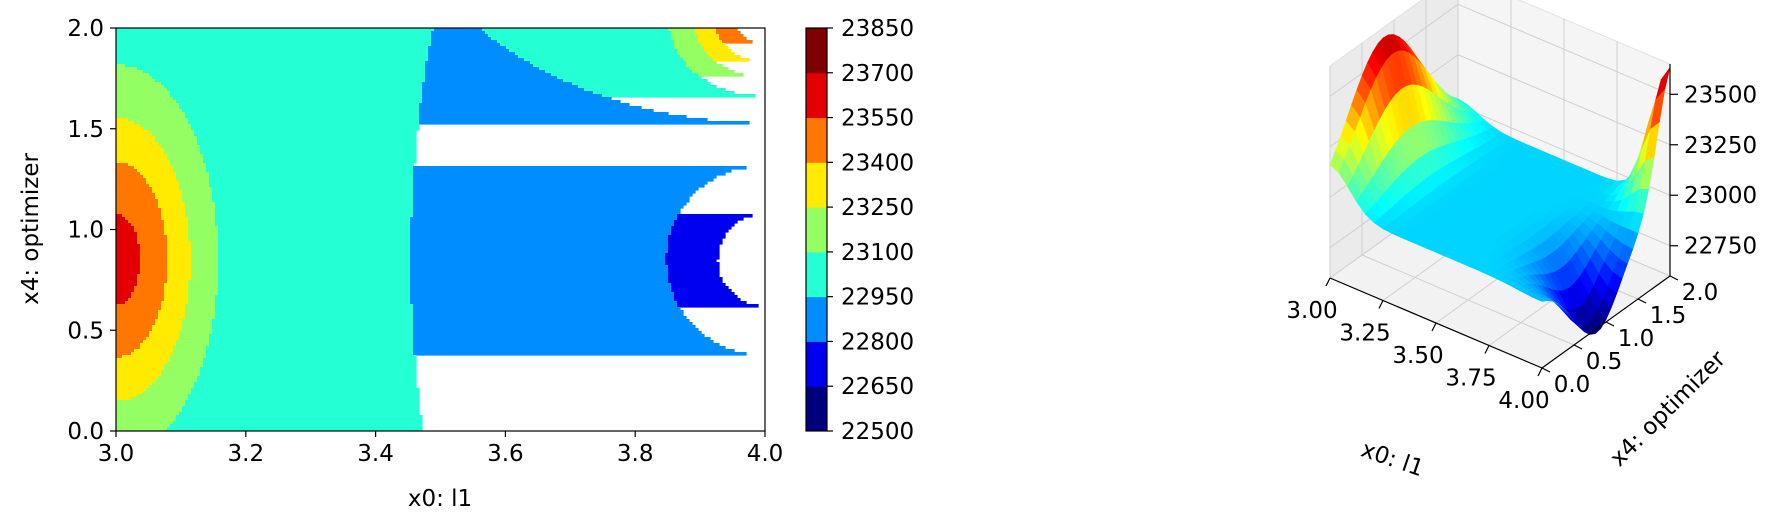 This screenshot has width=1790, height=532. What do you see at coordinates (1668, 316) in the screenshot?
I see `surface-y-tick-label: 1.5` at bounding box center [1668, 316].